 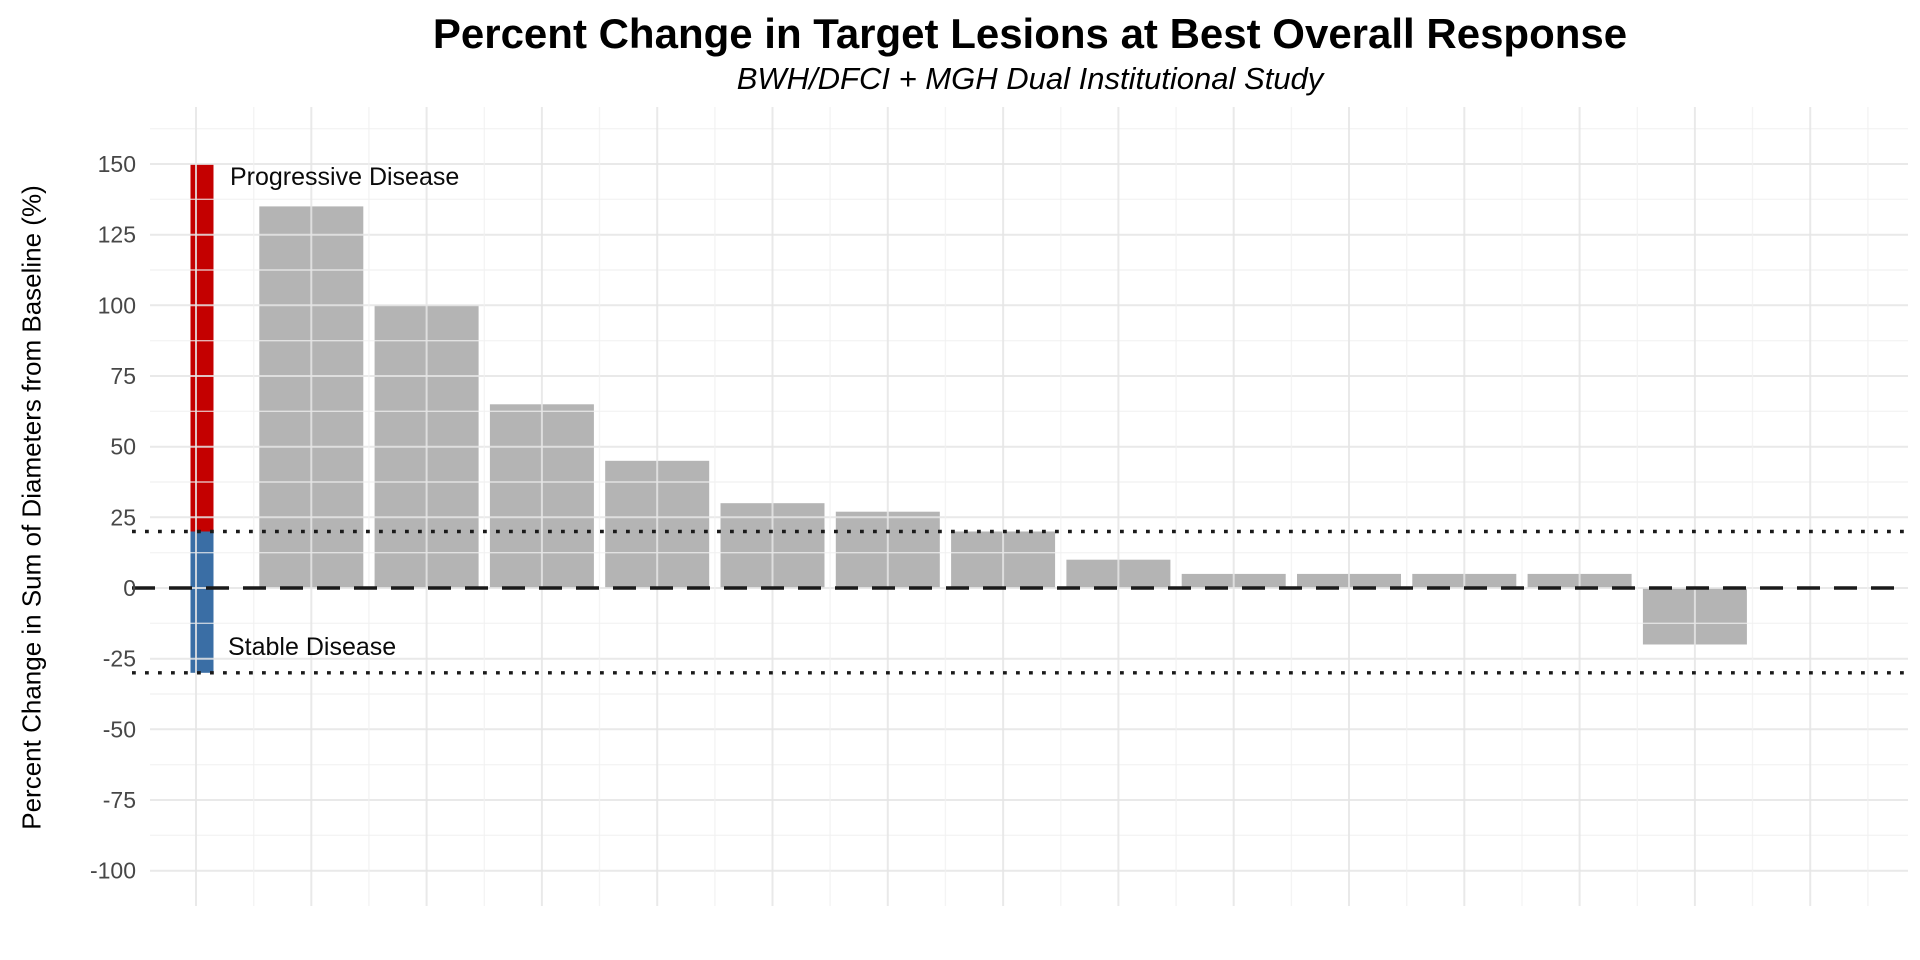 What do you see at coordinates (117, 235) in the screenshot?
I see `y-tick-label: 125` at bounding box center [117, 235].